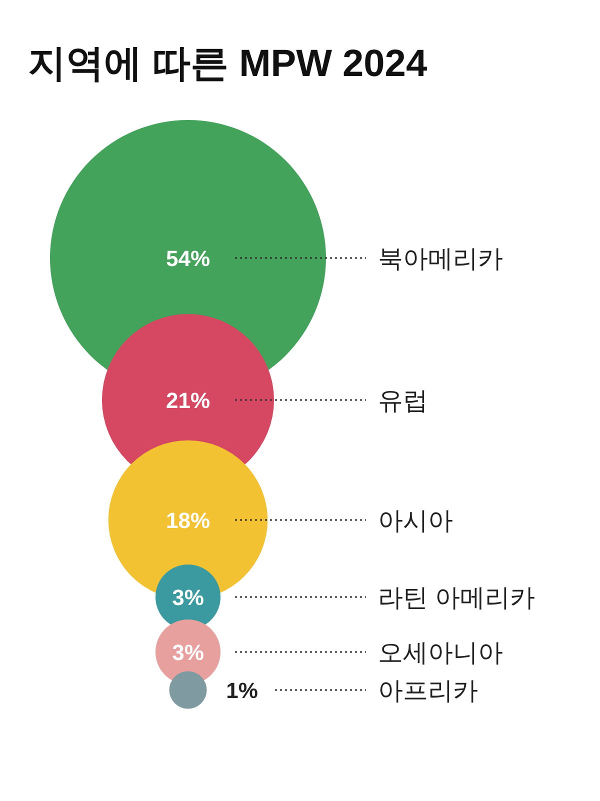 This screenshot has height=801, width=600. Describe the element at coordinates (440, 259) in the screenshot. I see `category-label: 북아메리카` at that location.